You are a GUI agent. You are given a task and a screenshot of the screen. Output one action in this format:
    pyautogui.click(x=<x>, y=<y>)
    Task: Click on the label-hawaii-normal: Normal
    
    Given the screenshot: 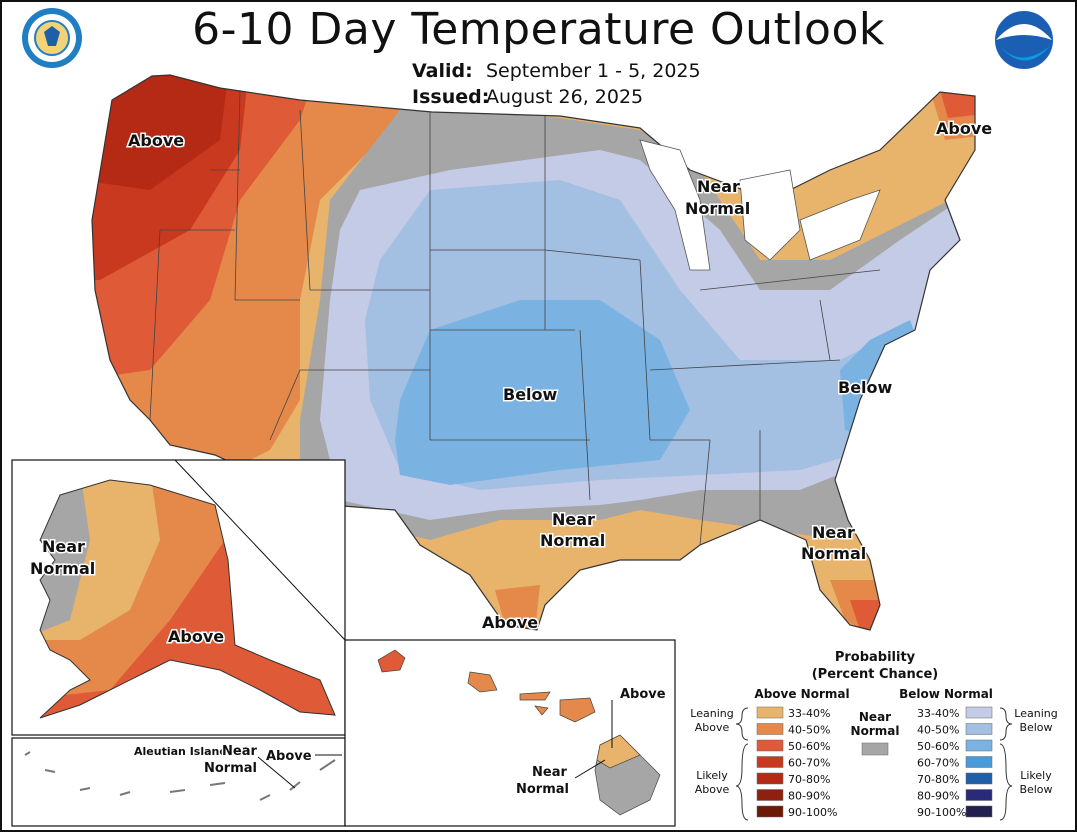 What is the action you would take?
    pyautogui.click(x=542, y=789)
    